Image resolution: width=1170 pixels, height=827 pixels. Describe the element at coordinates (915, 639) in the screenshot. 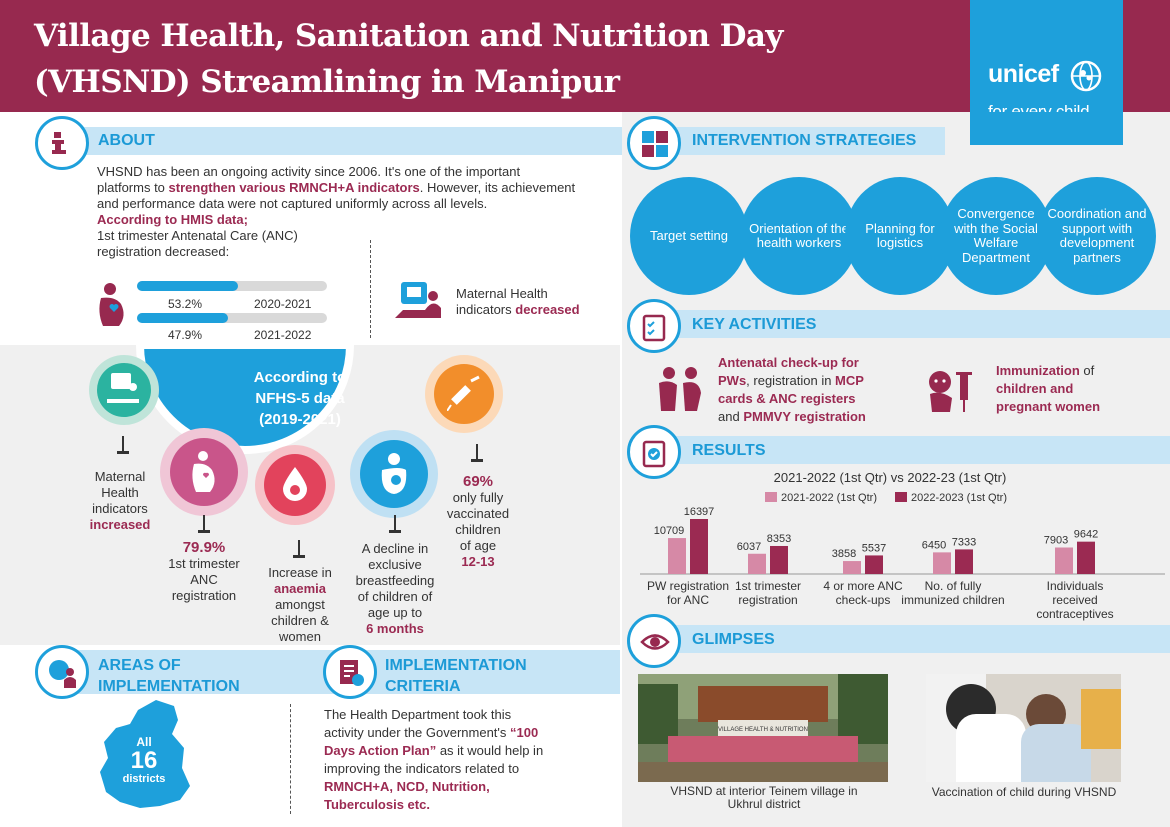

I see `glimpses-band` at that location.